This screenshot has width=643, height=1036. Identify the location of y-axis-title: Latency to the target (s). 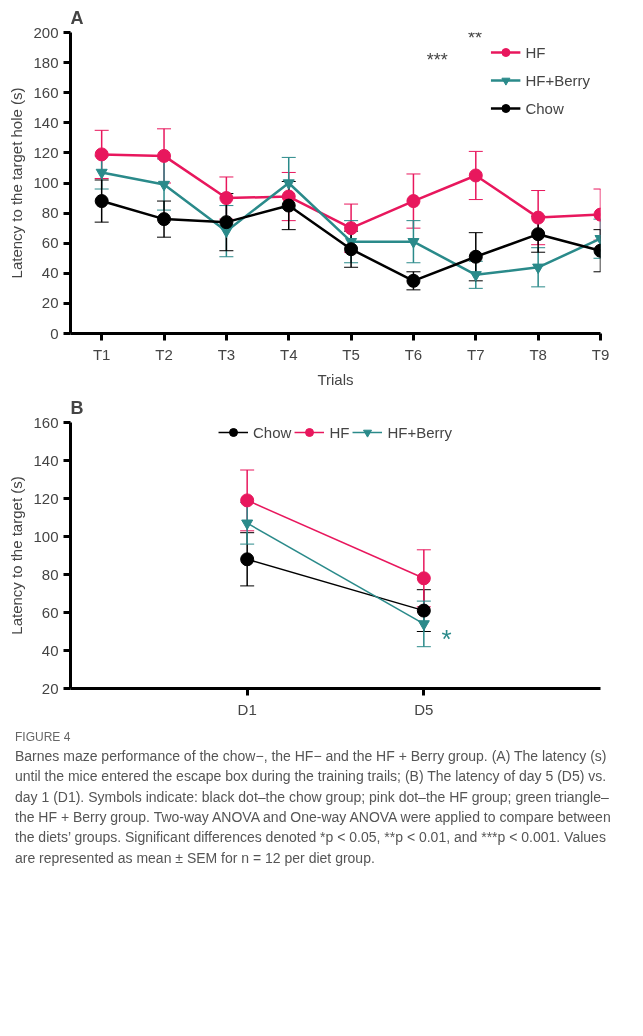
(17, 555).